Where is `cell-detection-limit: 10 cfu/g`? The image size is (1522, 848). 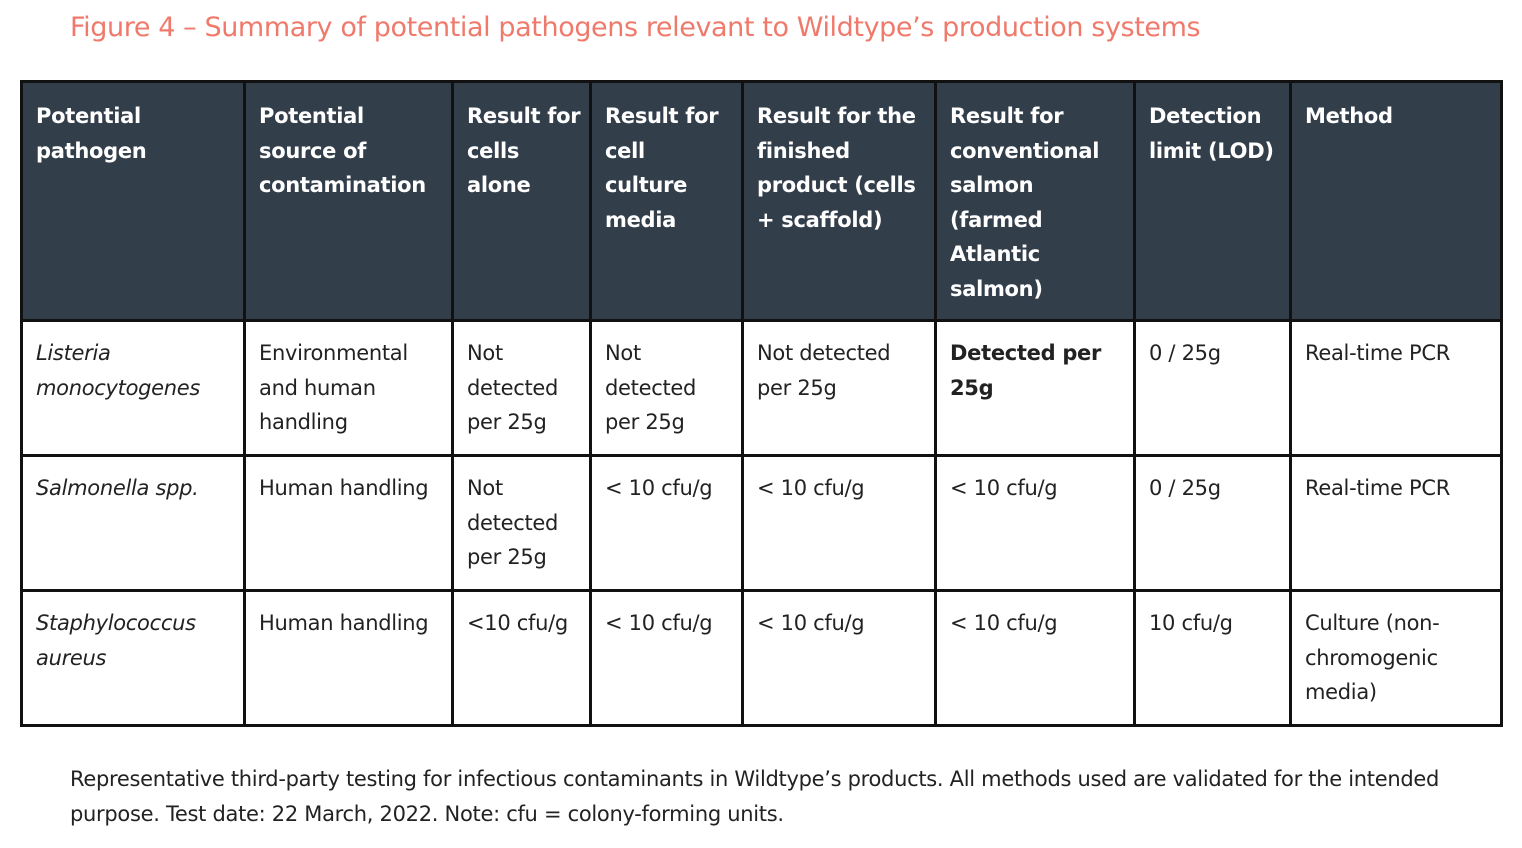 cell-detection-limit: 10 cfu/g is located at coordinates (1212, 658).